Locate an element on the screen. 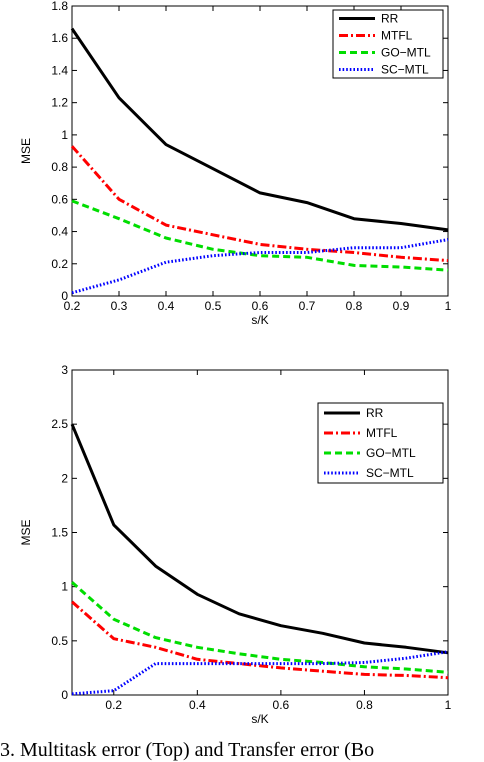 The width and height of the screenshot is (484, 762). y-tick-label: 0.6 is located at coordinates (59, 199).